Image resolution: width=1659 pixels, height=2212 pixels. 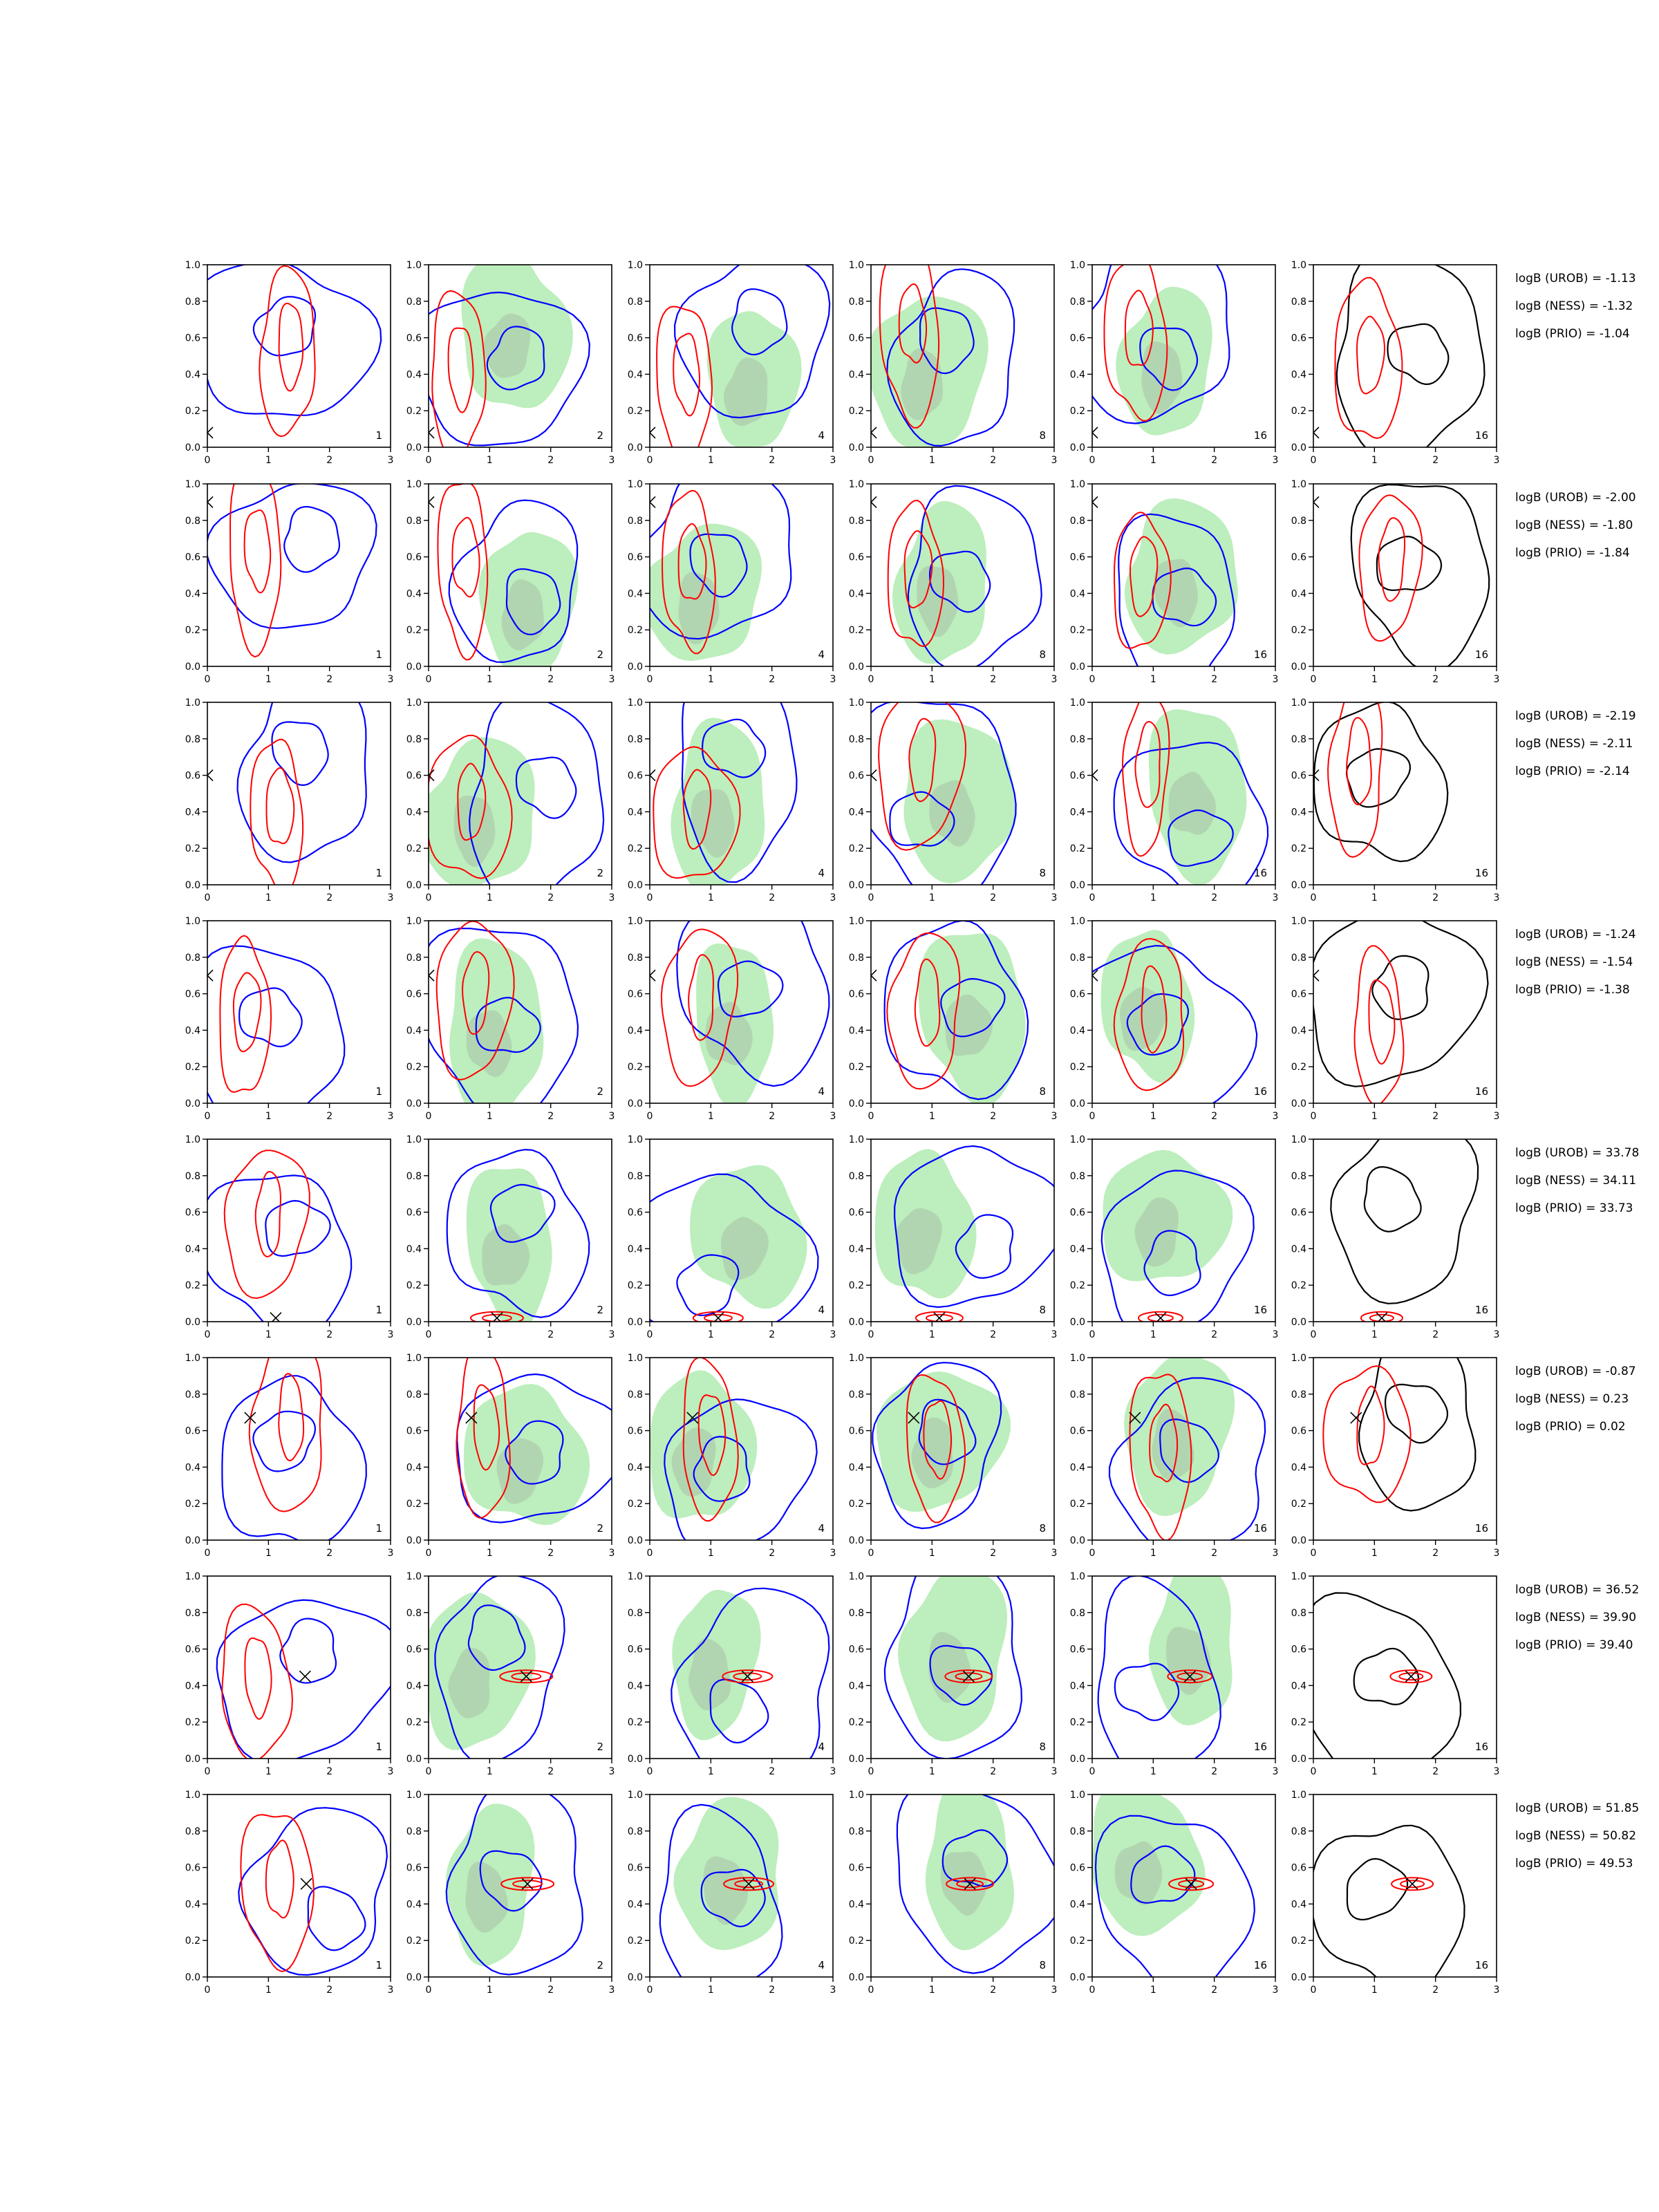 I want to click on panel-r4-c6: 0 1 2 3 0.0 0.2 0.4 0.6 0.8 1.0 16, so click(x=1395, y=1019).